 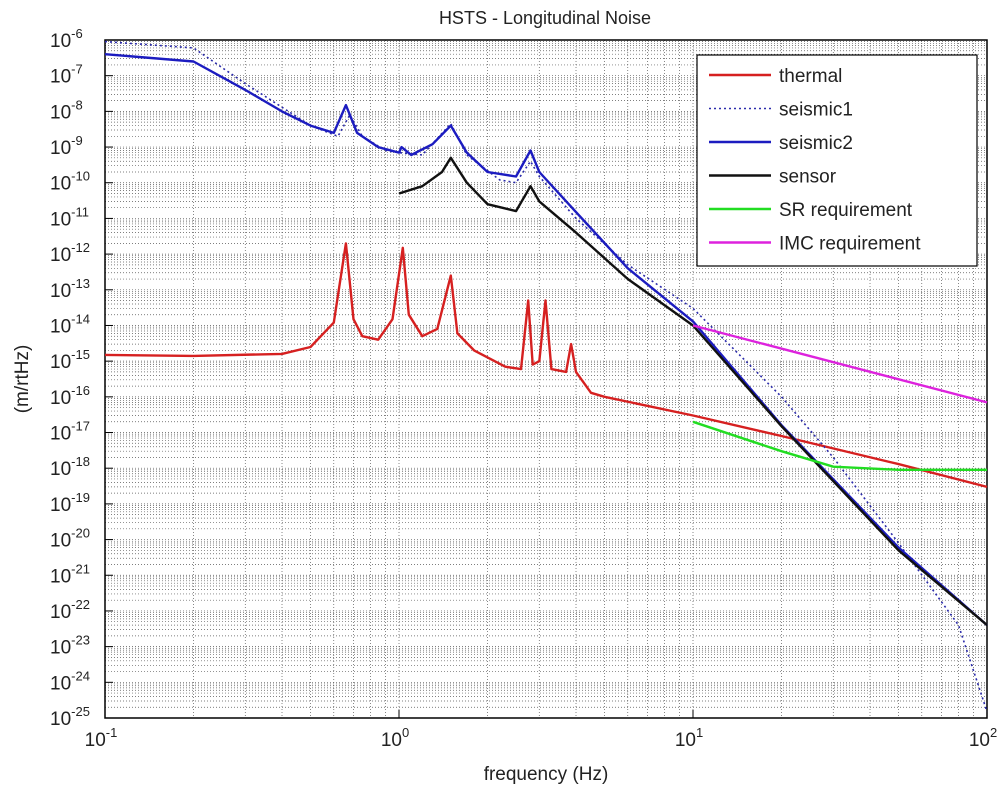 What do you see at coordinates (545, 18) in the screenshot?
I see `chart-title: HSTS - Longitudinal Noise` at bounding box center [545, 18].